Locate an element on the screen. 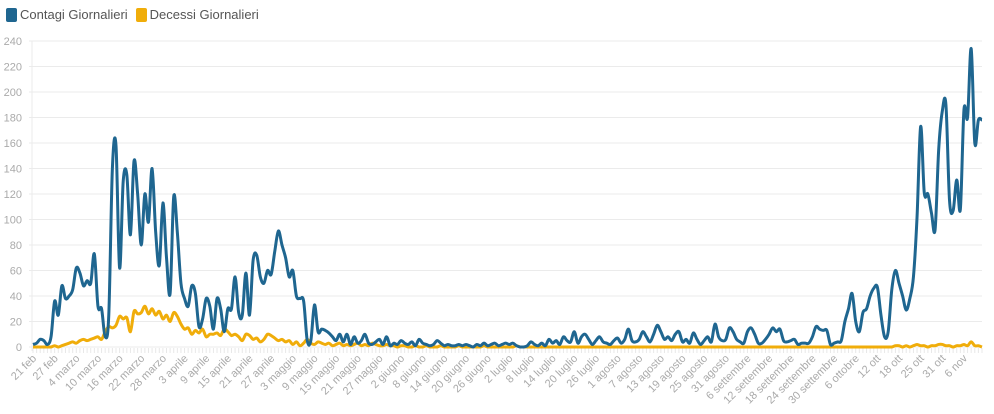 The image size is (994, 414). legend-label-decessi: Decessi Giornalieri is located at coordinates (204, 14).